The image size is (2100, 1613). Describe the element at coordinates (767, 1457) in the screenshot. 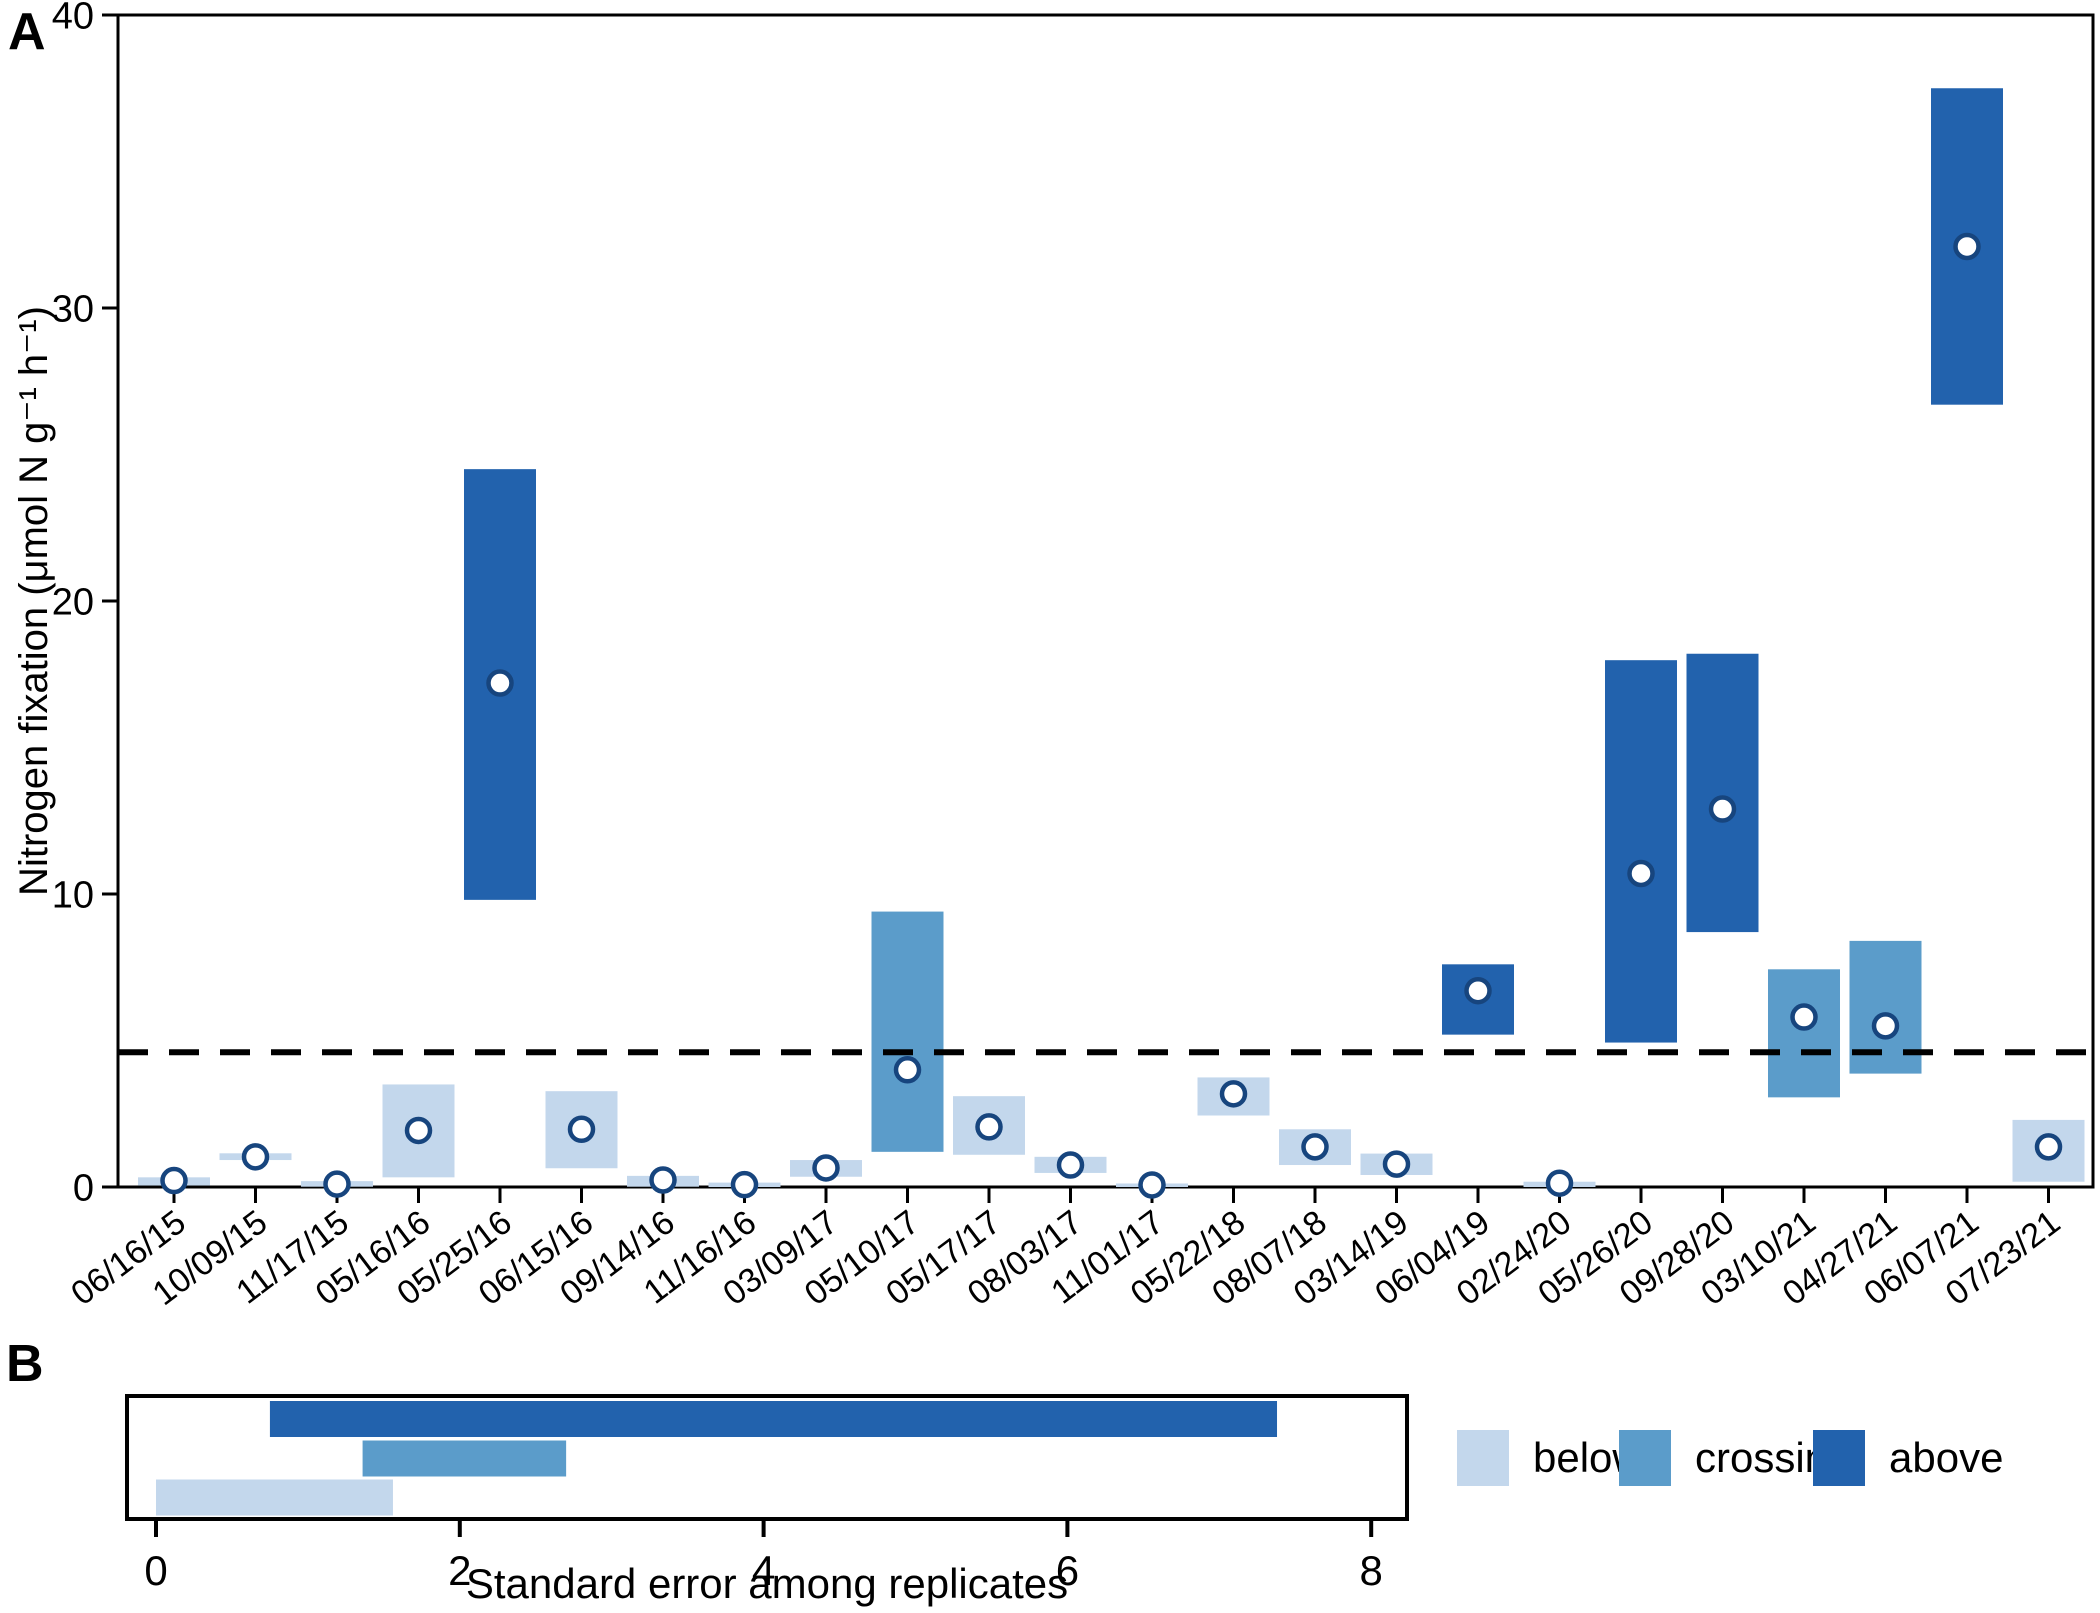

I see `panel-b-frame` at that location.